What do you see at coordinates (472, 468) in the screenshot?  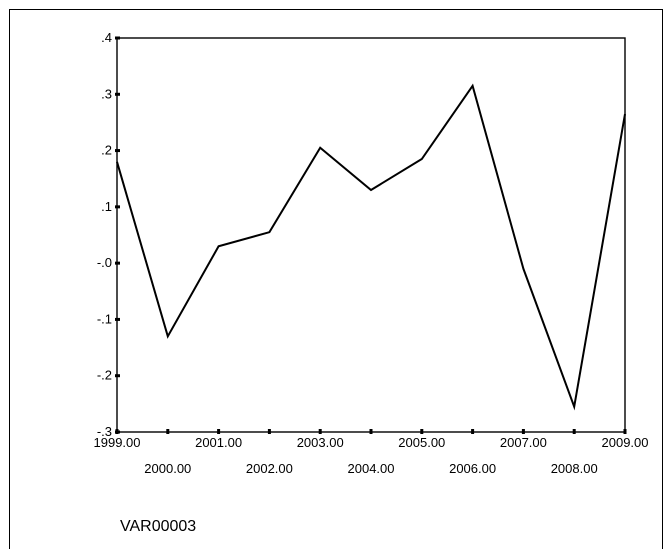 I see `x-tick-label: 2006.00` at bounding box center [472, 468].